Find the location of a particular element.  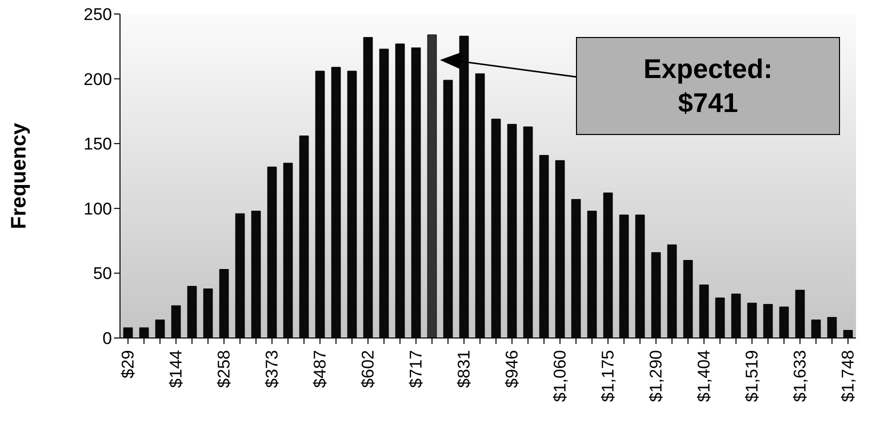

x-tick-label: $29 is located at coordinates (128, 364).